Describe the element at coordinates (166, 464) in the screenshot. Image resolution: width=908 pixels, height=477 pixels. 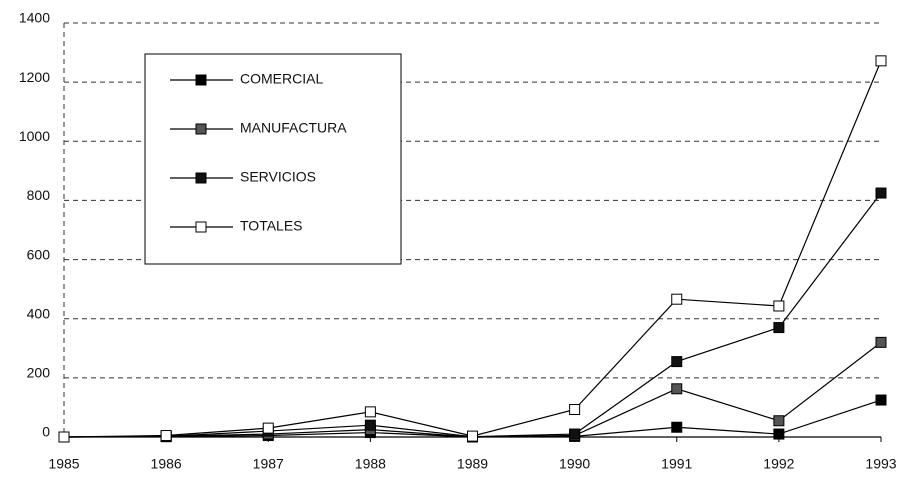
I see `x-tick-label: 1986` at that location.